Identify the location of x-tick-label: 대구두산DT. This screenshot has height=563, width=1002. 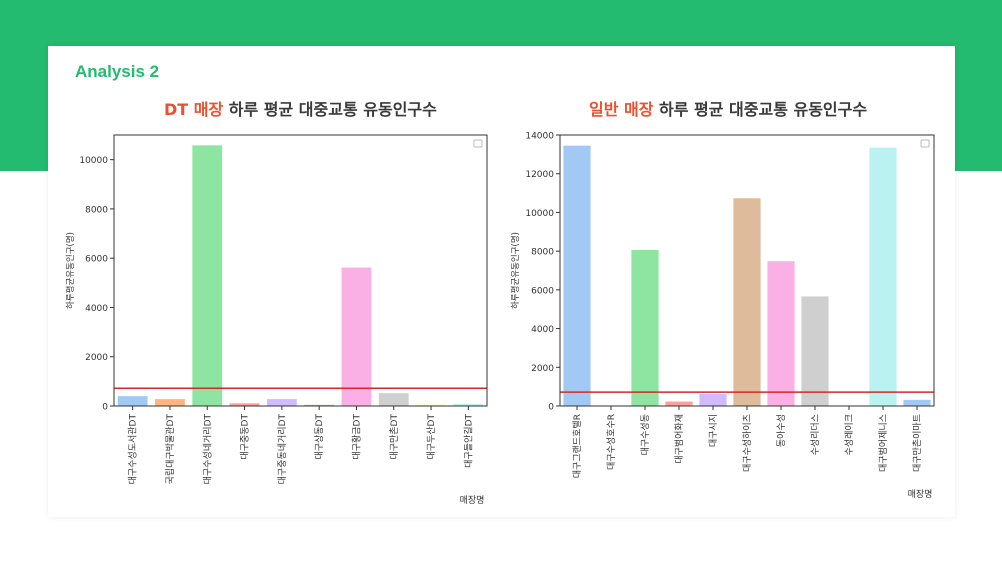
(431, 437).